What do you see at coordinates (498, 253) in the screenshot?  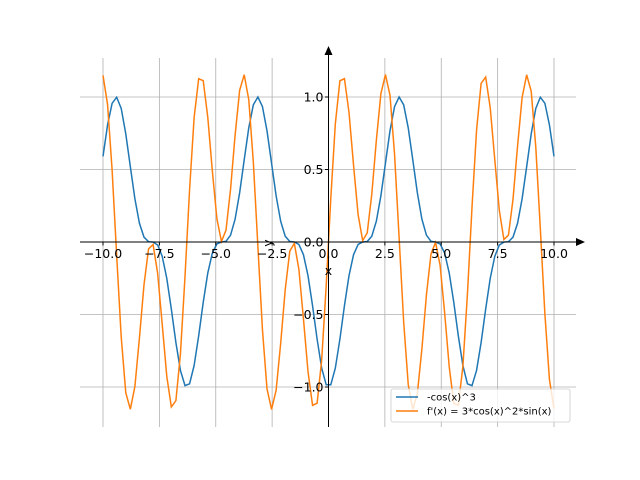 I see `x-tick-label: 7.5` at bounding box center [498, 253].